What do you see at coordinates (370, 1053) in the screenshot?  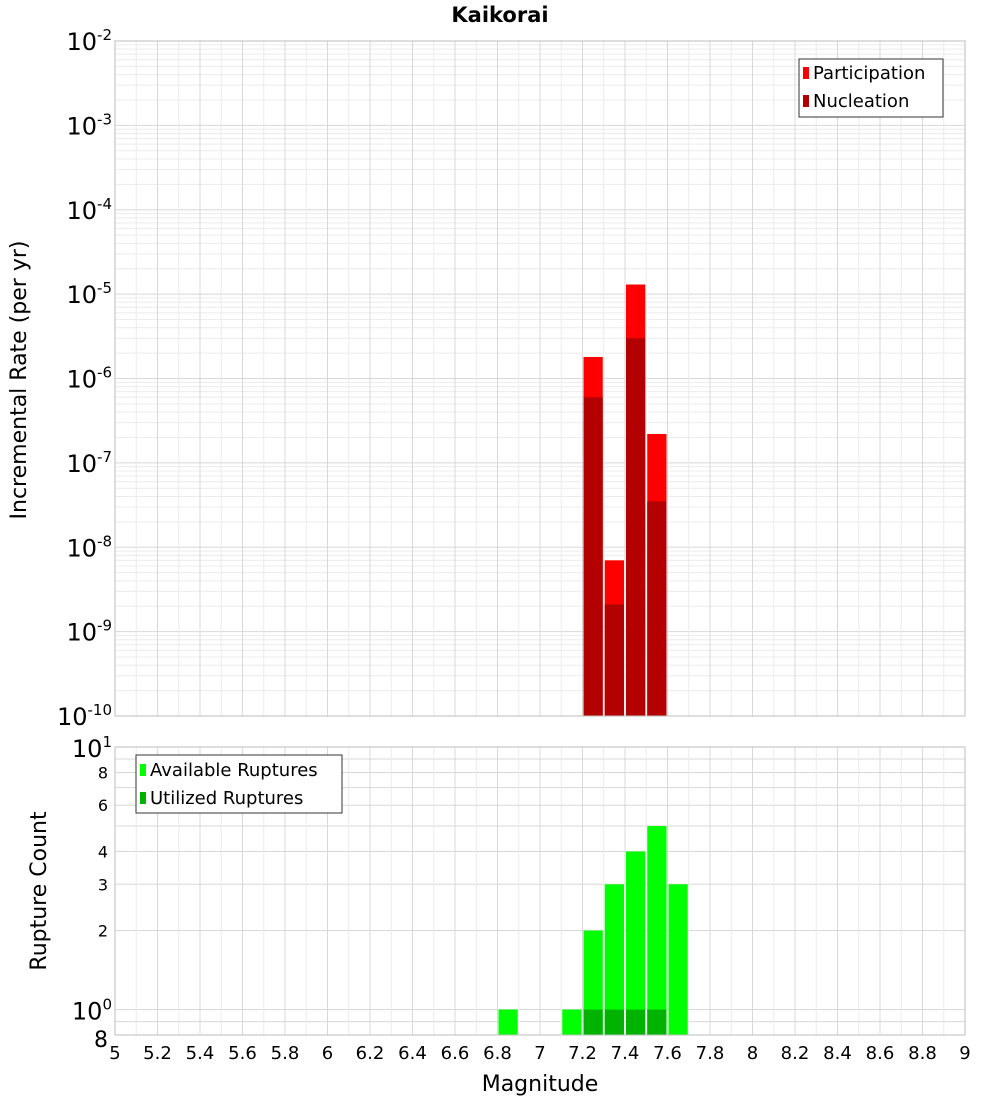 I see `x-tick-label: 6.2` at bounding box center [370, 1053].